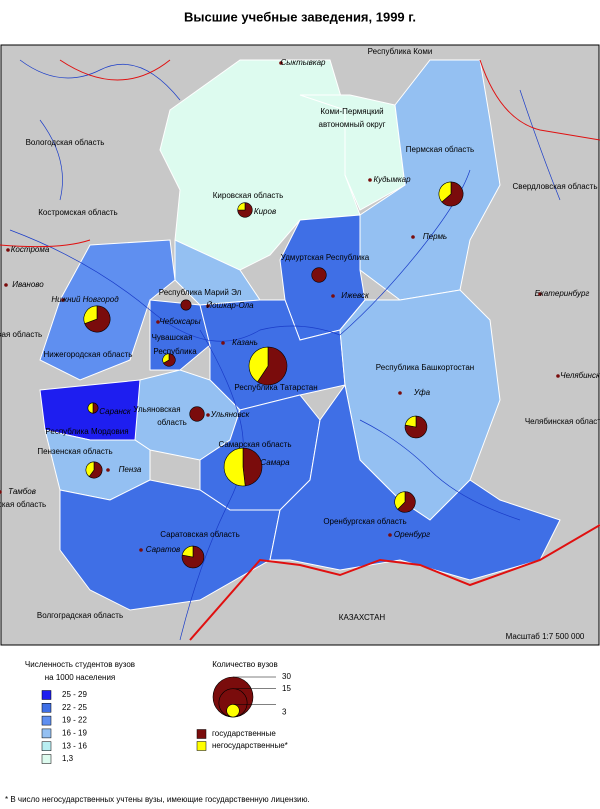  What do you see at coordinates (394, 582) in the screenshot?
I see `state-border` at bounding box center [394, 582].